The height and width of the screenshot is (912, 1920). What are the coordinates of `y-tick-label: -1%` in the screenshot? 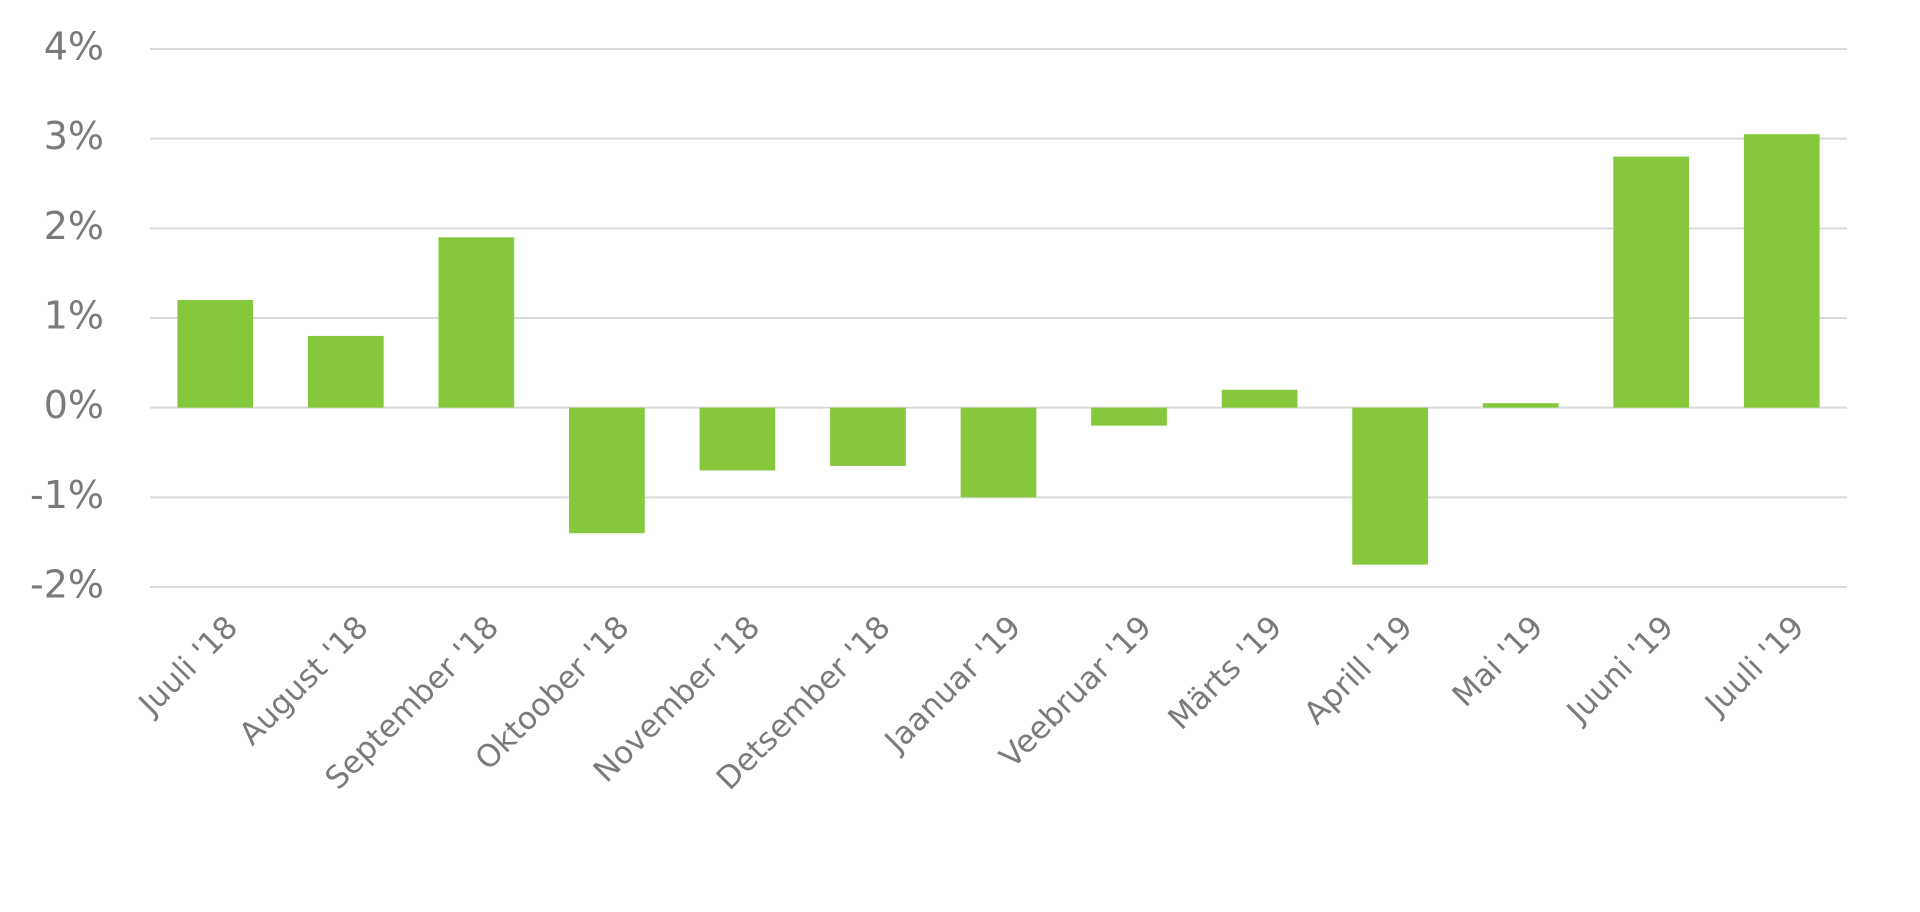 It's located at (67, 495).